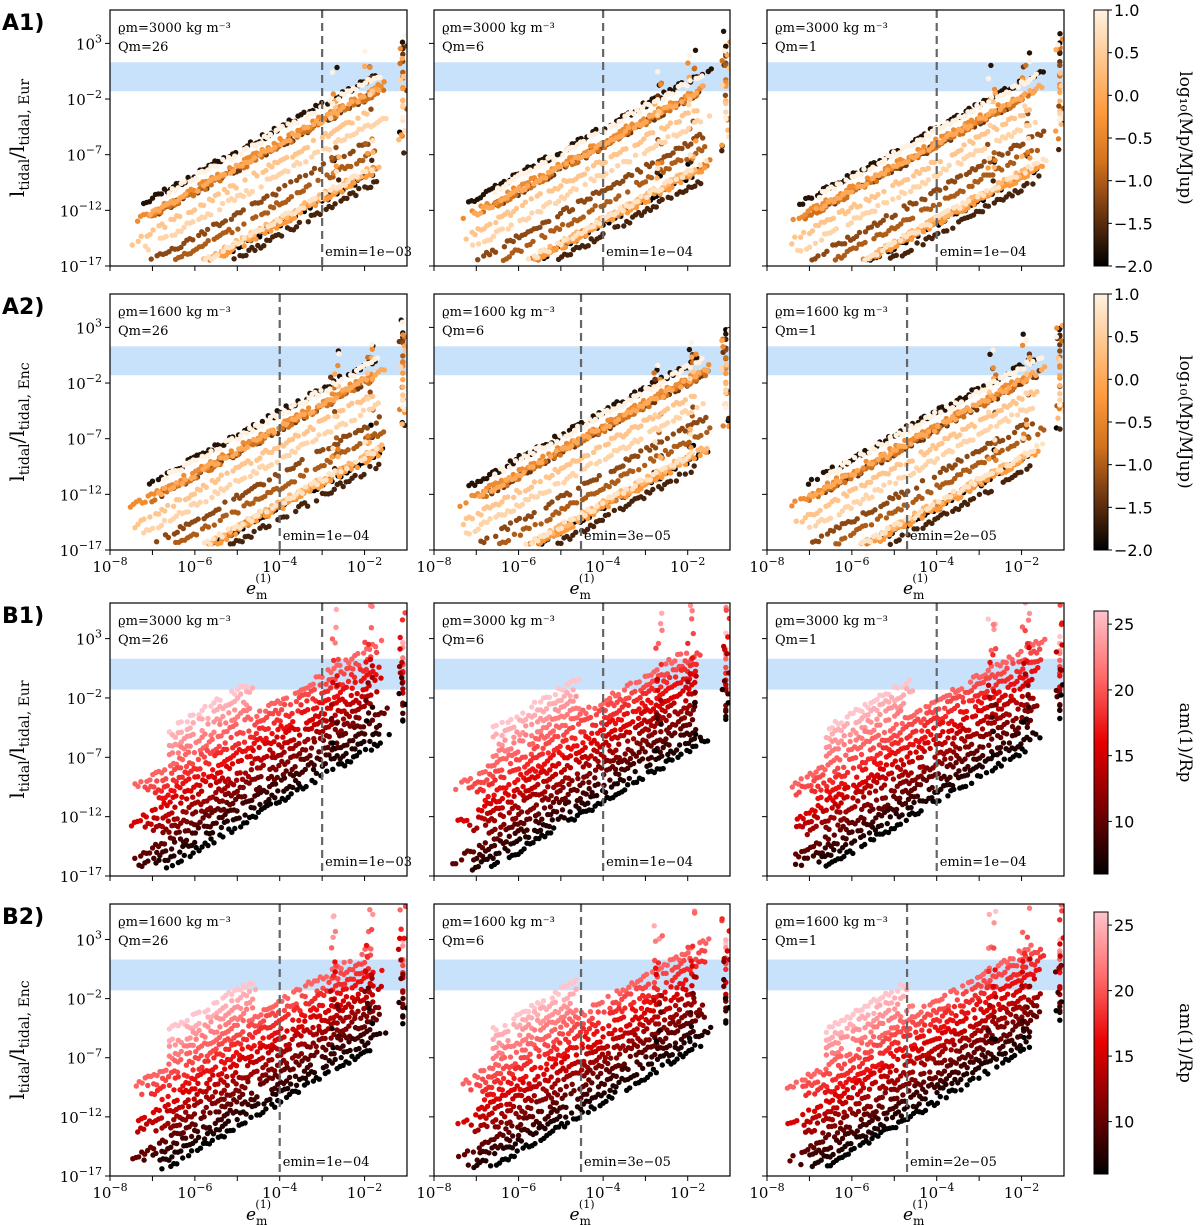 This screenshot has width=1200, height=1225. I want to click on colorbar, so click(1101, 138).